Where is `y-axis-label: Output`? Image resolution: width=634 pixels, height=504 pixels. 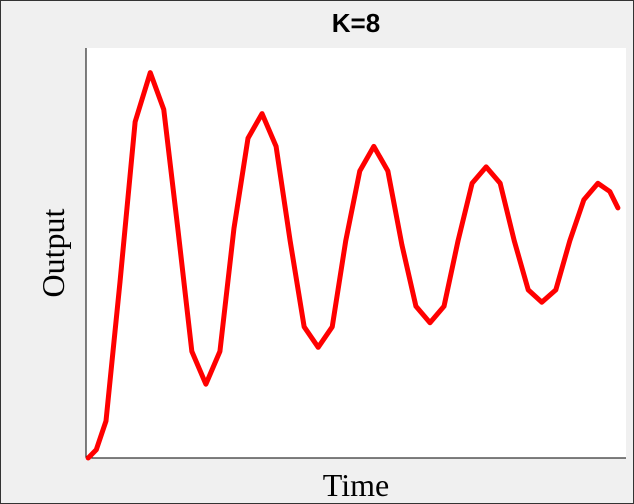 y-axis-label: Output is located at coordinates (53, 252).